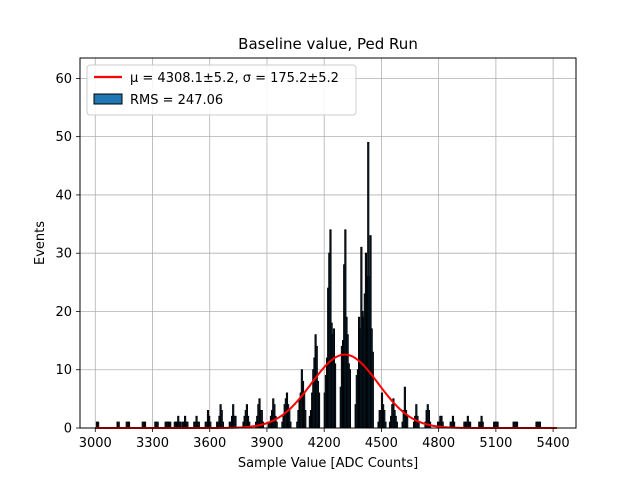  What do you see at coordinates (63, 312) in the screenshot?
I see `y-tick-label: 20` at bounding box center [63, 312].